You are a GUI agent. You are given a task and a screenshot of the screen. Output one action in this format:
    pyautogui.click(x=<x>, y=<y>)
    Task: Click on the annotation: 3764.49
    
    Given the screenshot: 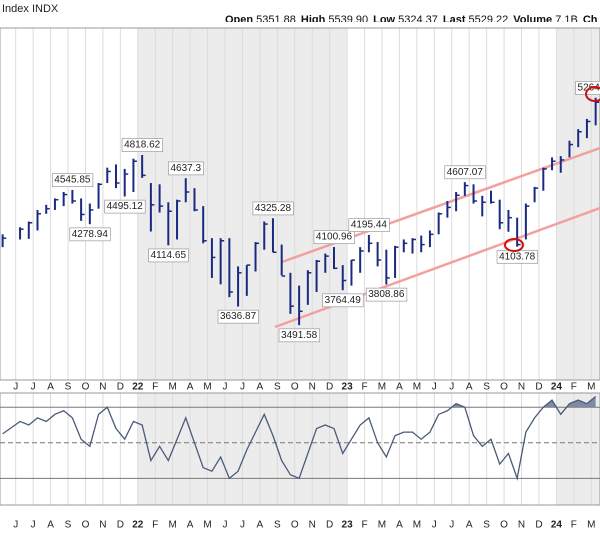 What is the action you would take?
    pyautogui.click(x=343, y=300)
    